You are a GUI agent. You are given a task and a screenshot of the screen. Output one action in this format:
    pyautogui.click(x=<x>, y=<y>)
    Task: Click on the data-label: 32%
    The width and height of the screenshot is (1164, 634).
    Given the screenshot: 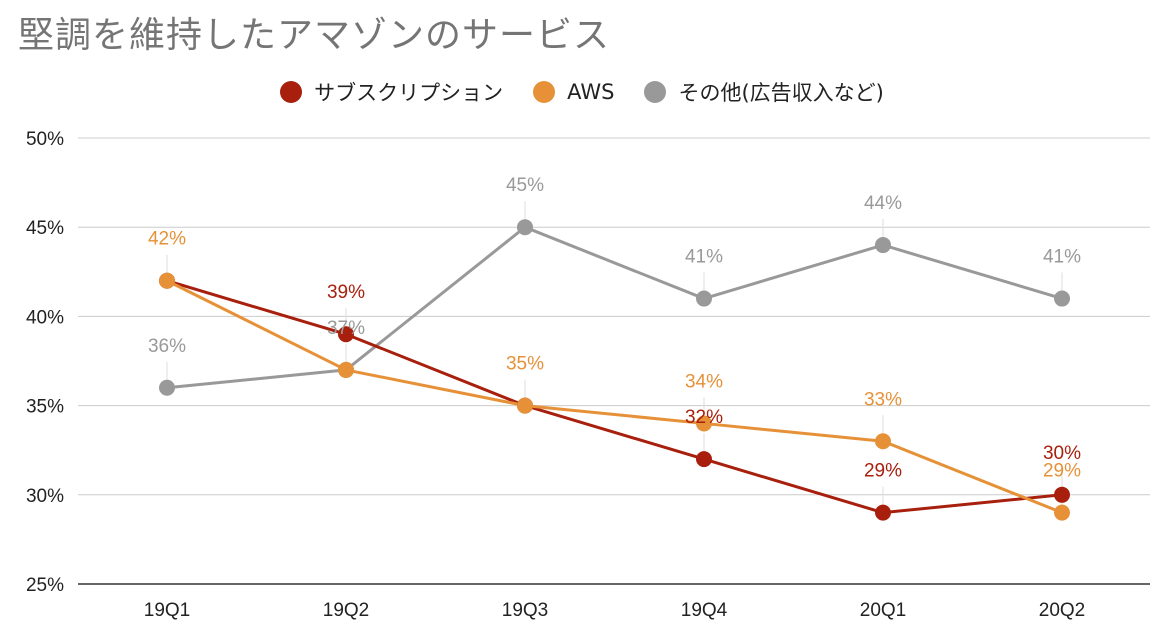 What is the action you would take?
    pyautogui.click(x=704, y=417)
    